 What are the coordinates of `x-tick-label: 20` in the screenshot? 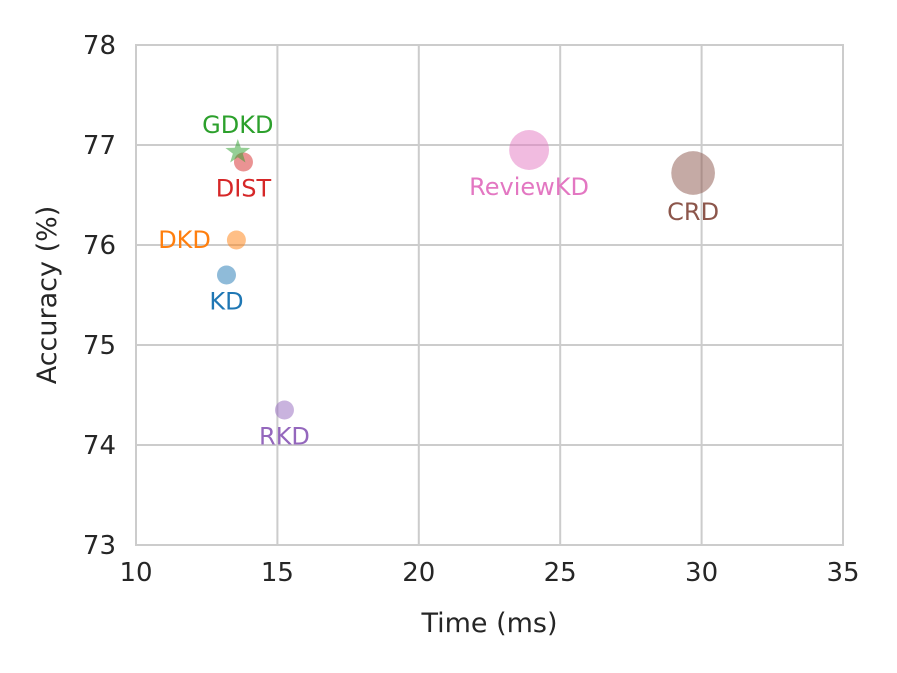 It's located at (418, 573).